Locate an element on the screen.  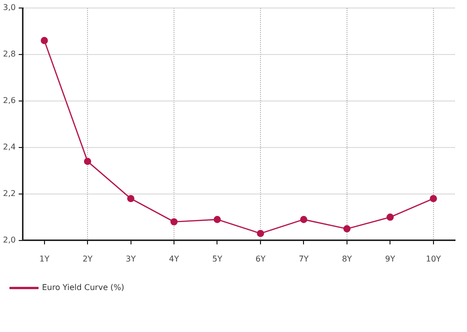
x-tick-label: 5Y is located at coordinates (217, 259).